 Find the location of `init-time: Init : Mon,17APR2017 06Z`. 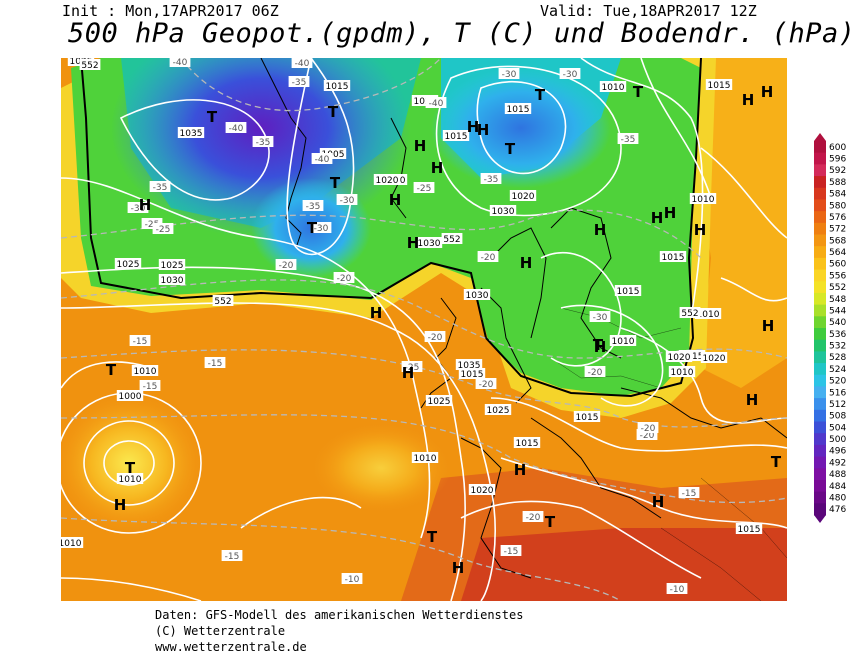

init-time: Init : Mon,17APR2017 06Z is located at coordinates (170, 11).